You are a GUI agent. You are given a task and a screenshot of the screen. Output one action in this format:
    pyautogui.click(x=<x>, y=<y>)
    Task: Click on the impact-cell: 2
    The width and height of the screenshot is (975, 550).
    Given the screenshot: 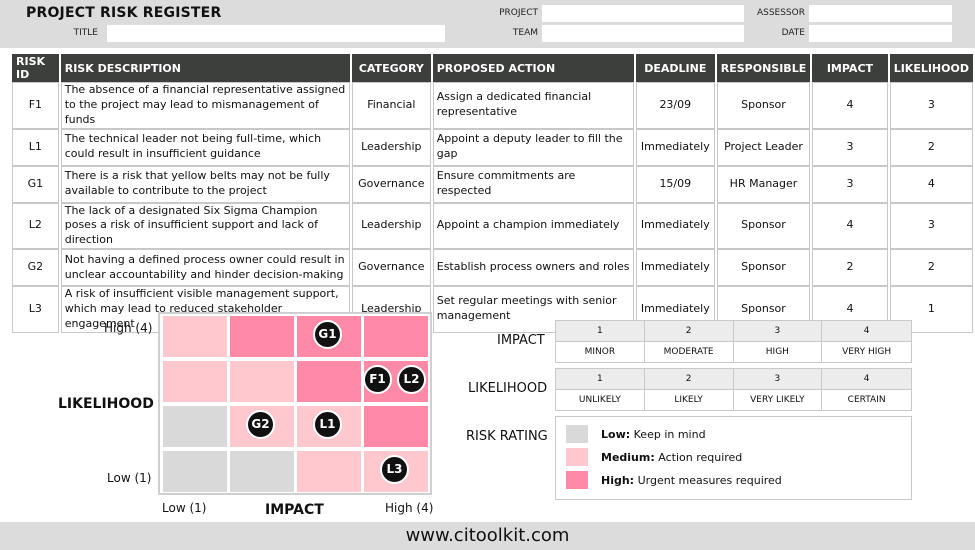 What is the action you would take?
    pyautogui.click(x=850, y=268)
    